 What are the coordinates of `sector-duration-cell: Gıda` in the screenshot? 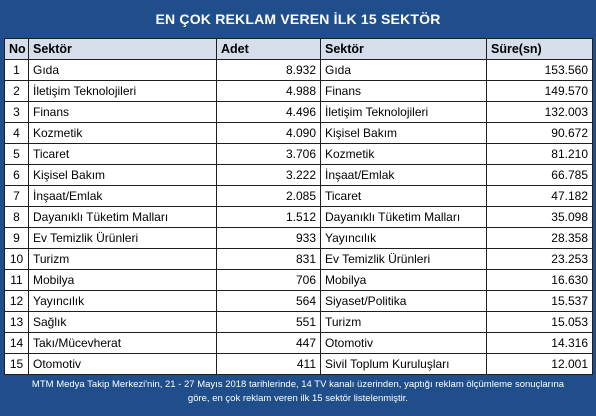 It's located at (403, 70).